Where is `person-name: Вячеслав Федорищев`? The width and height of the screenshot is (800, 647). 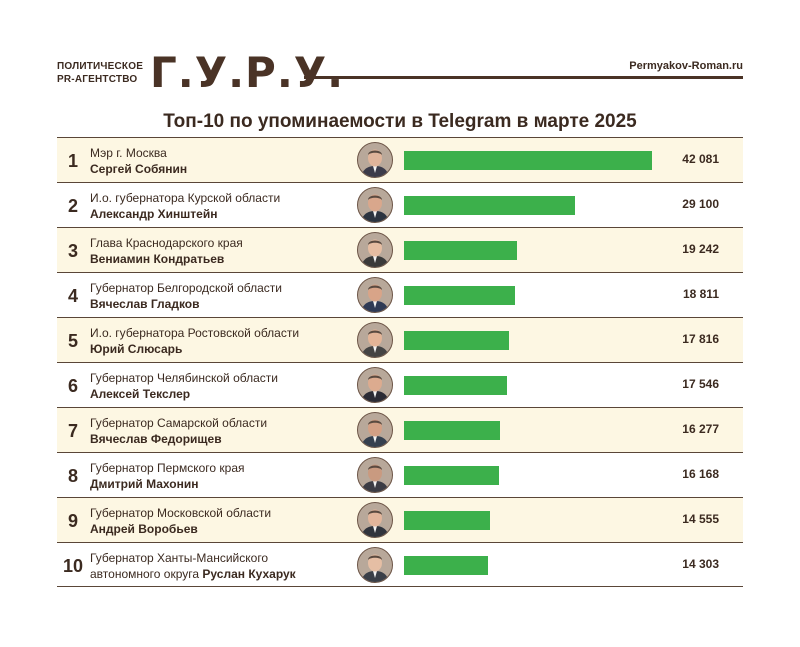
person-name: Вячеслав Федорищев is located at coordinates (156, 439).